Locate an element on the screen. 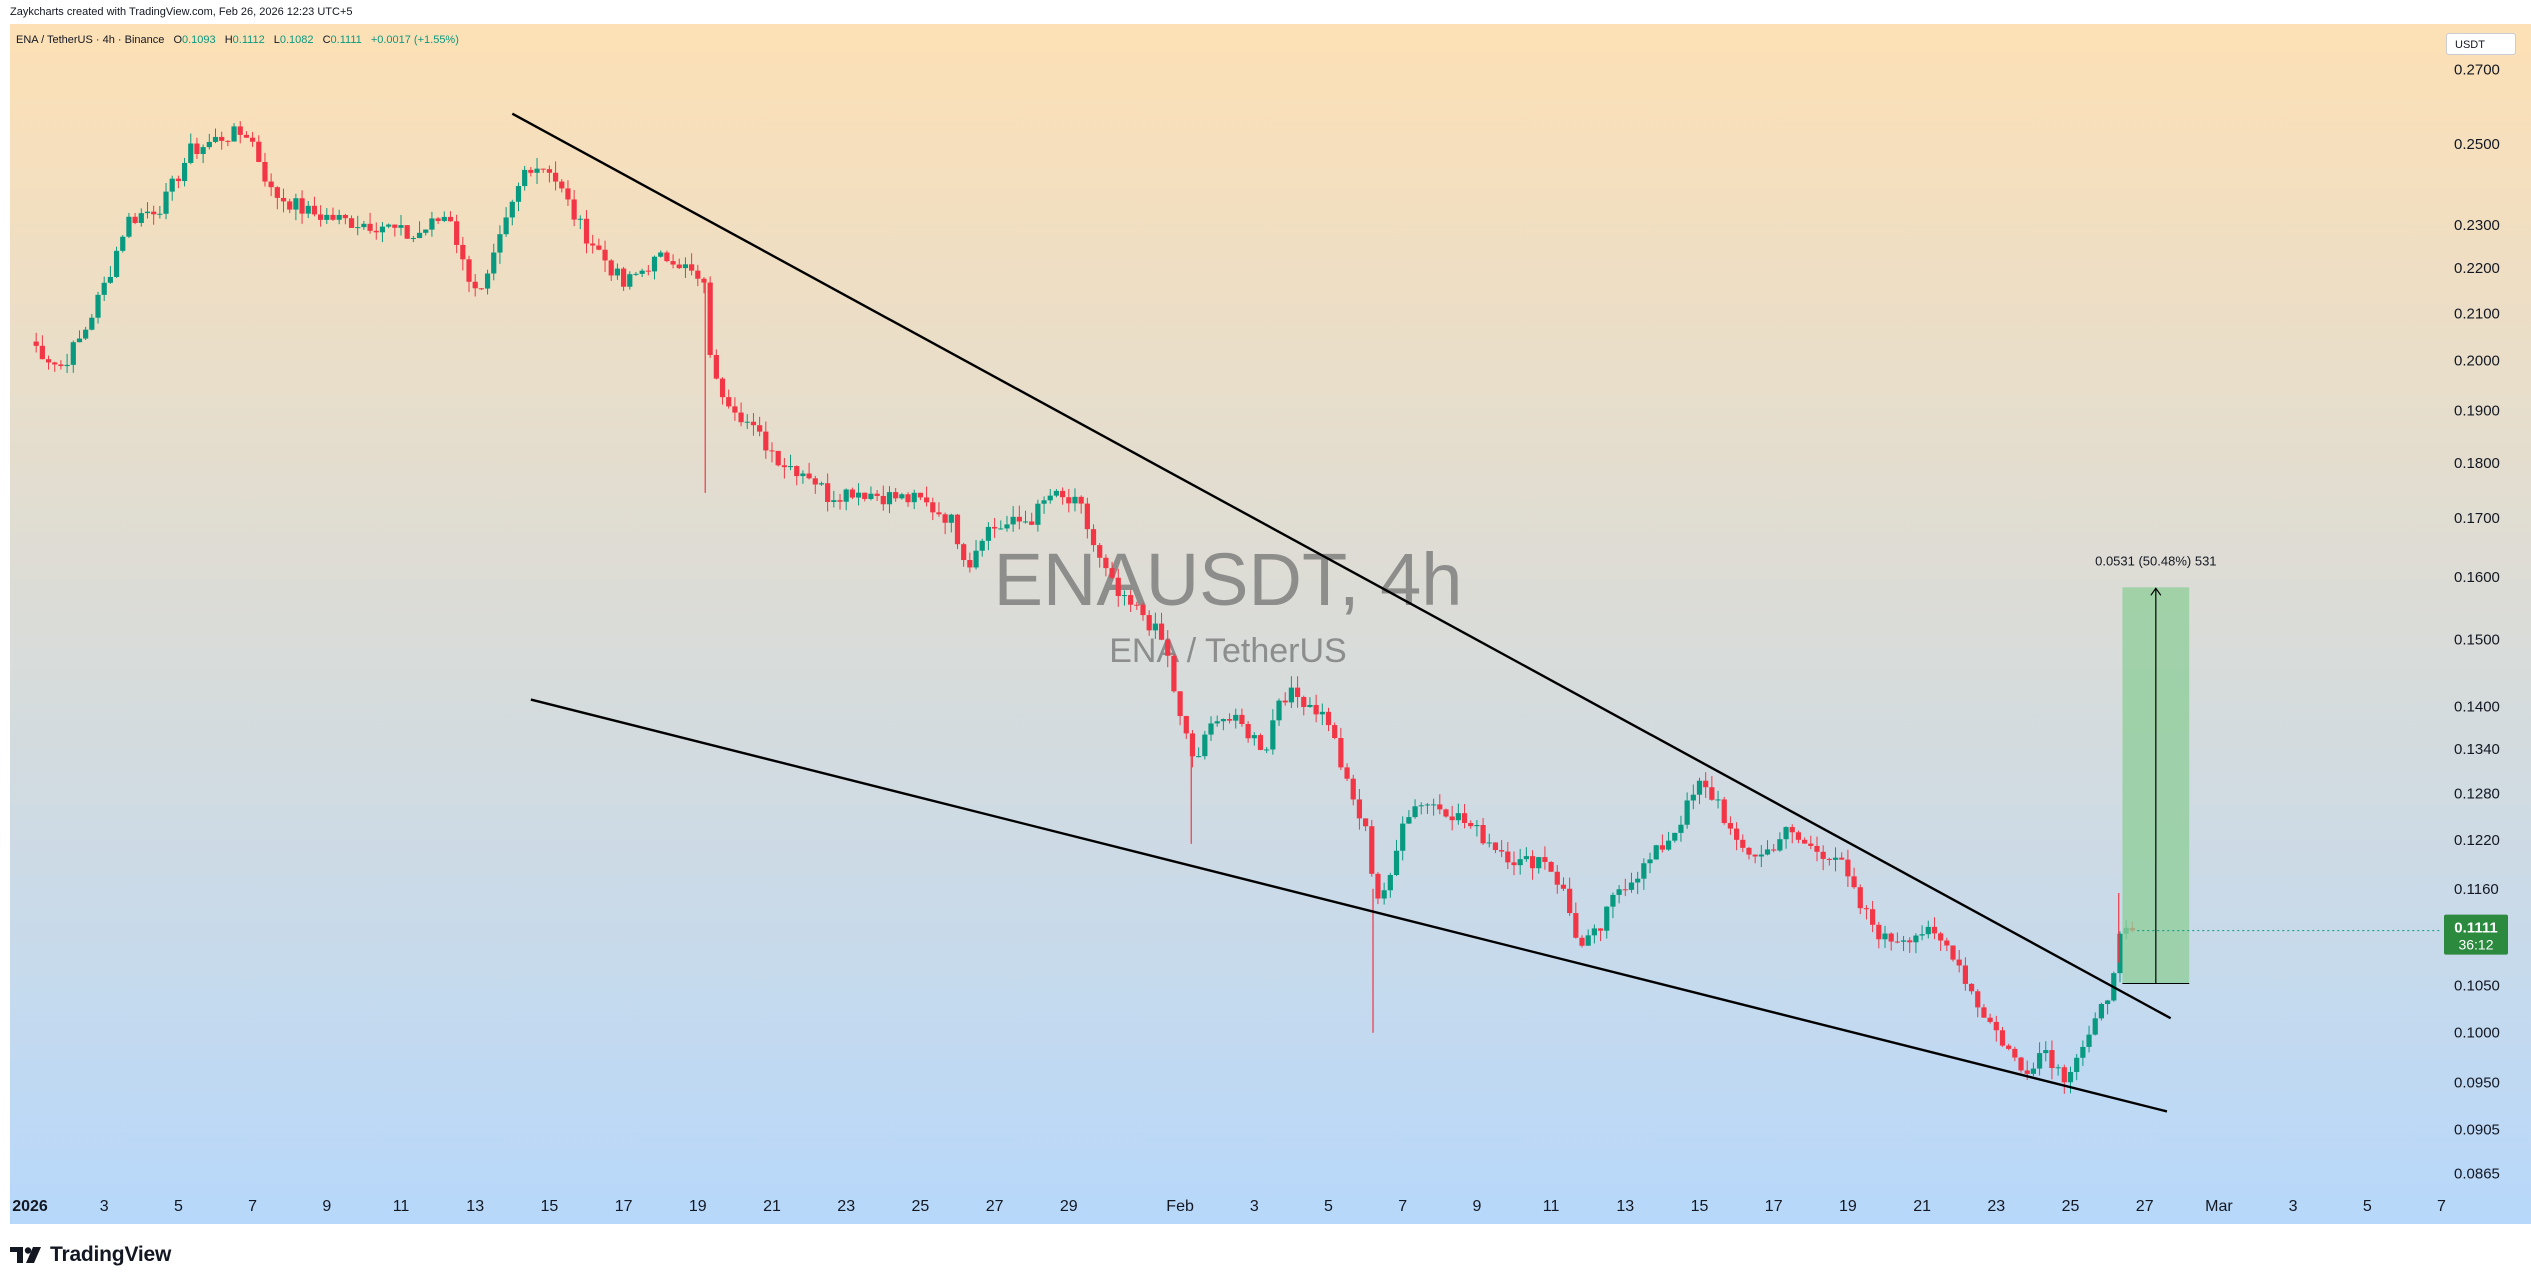 The width and height of the screenshot is (2531, 1285). price-tick-label: 0.0950 is located at coordinates (2477, 1082).